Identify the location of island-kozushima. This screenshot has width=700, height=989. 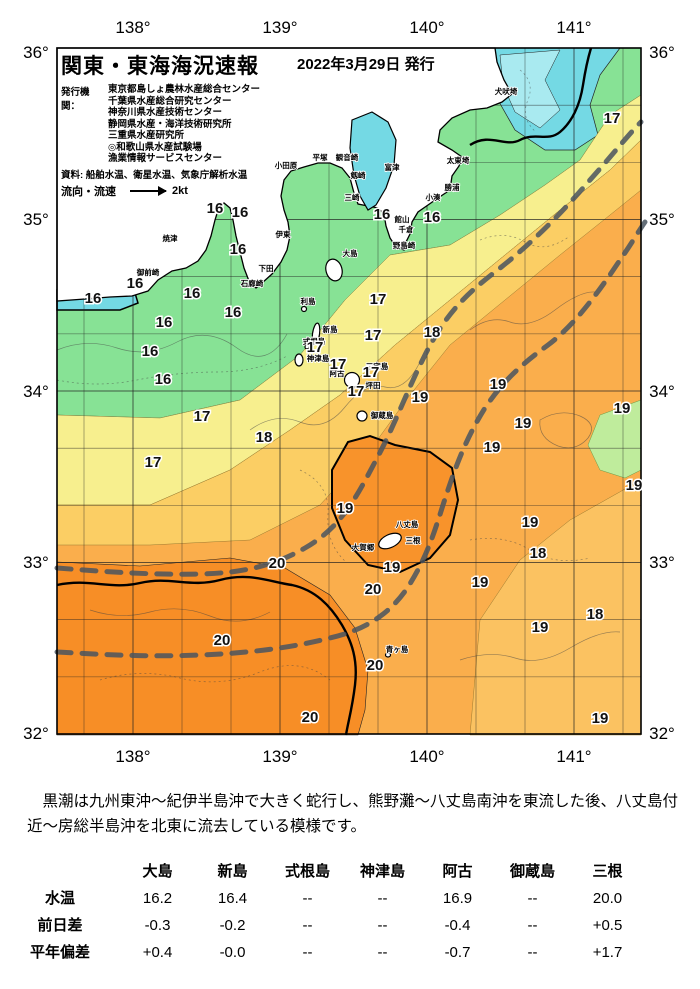
(299, 360).